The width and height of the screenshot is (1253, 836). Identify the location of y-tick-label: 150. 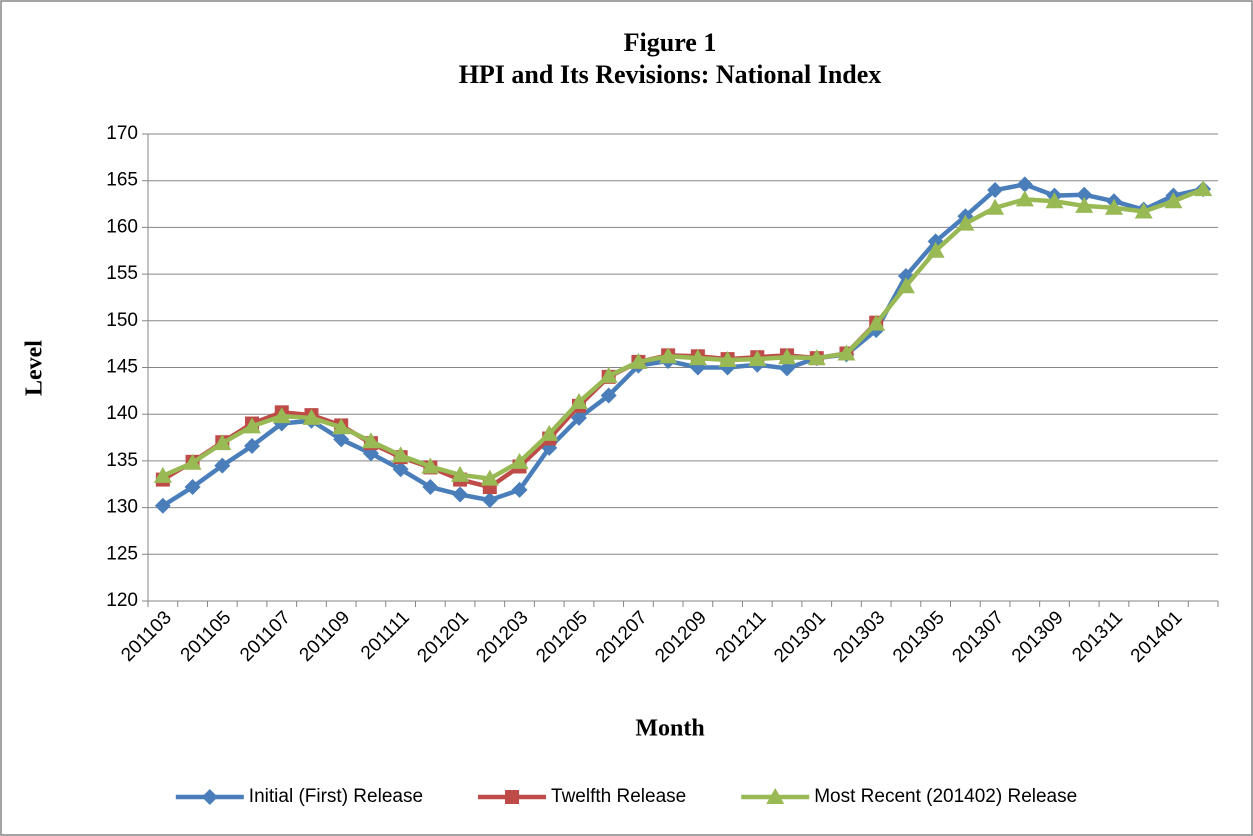
(122, 320).